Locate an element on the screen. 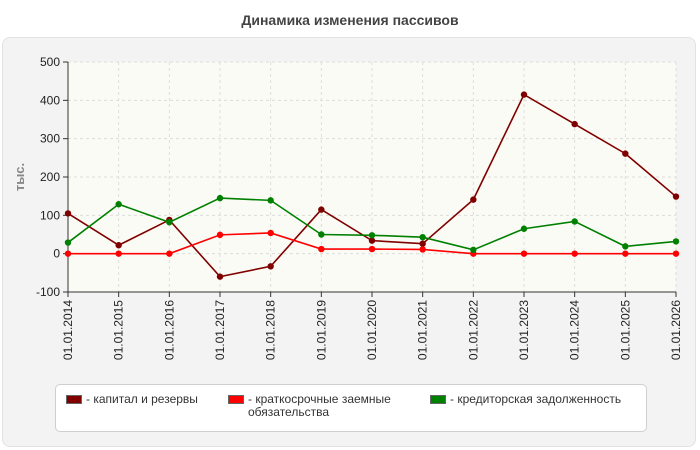 This screenshot has height=450, width=700. legend-label-capital: - капитал и резервы is located at coordinates (142, 399).